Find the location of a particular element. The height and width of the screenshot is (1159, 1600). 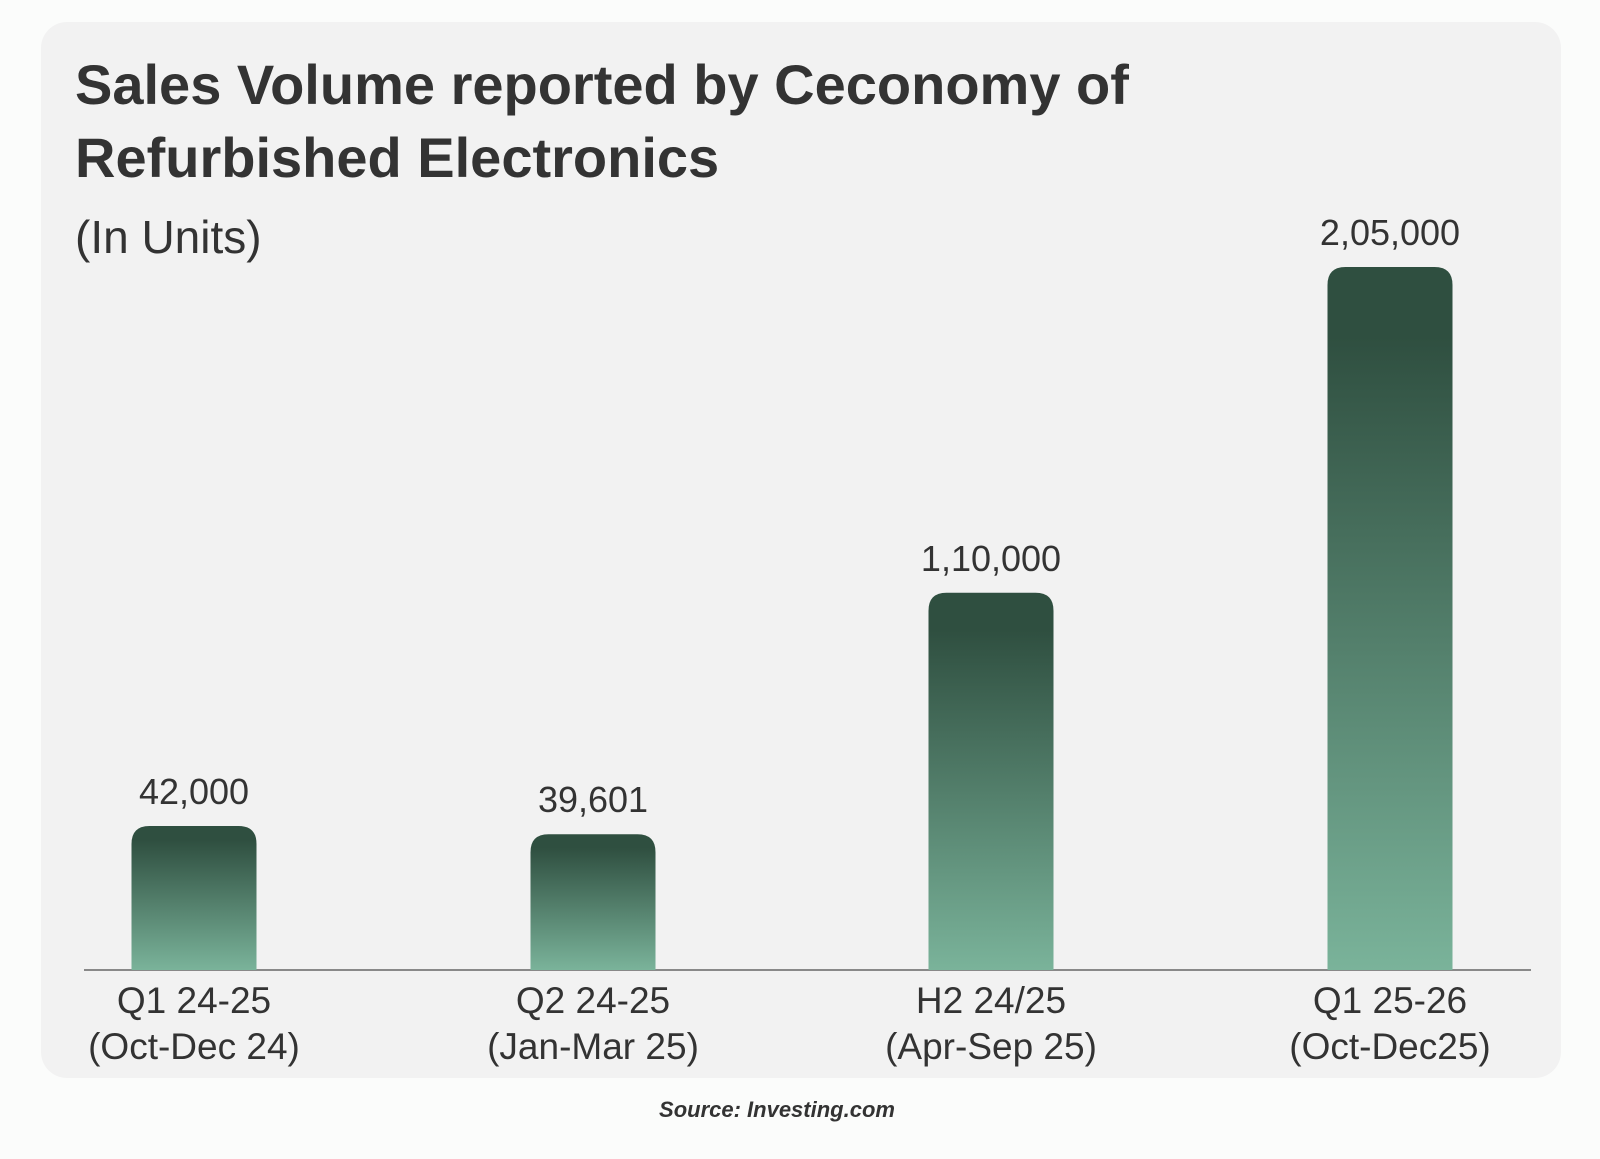

x-tick-label: Q2 24-25 is located at coordinates (593, 1000).